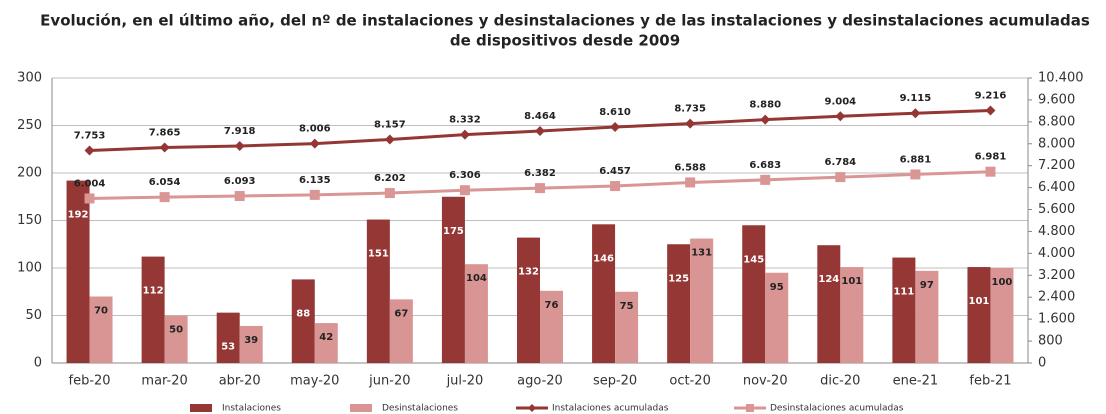 The image size is (1106, 414). I want to click on x-tick-label: sep-20, so click(615, 381).